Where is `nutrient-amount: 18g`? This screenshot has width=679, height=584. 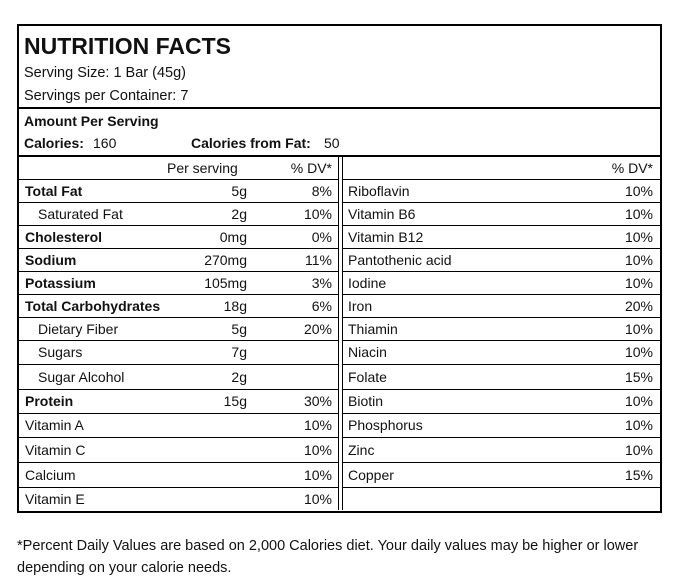 nutrient-amount: 18g is located at coordinates (235, 305).